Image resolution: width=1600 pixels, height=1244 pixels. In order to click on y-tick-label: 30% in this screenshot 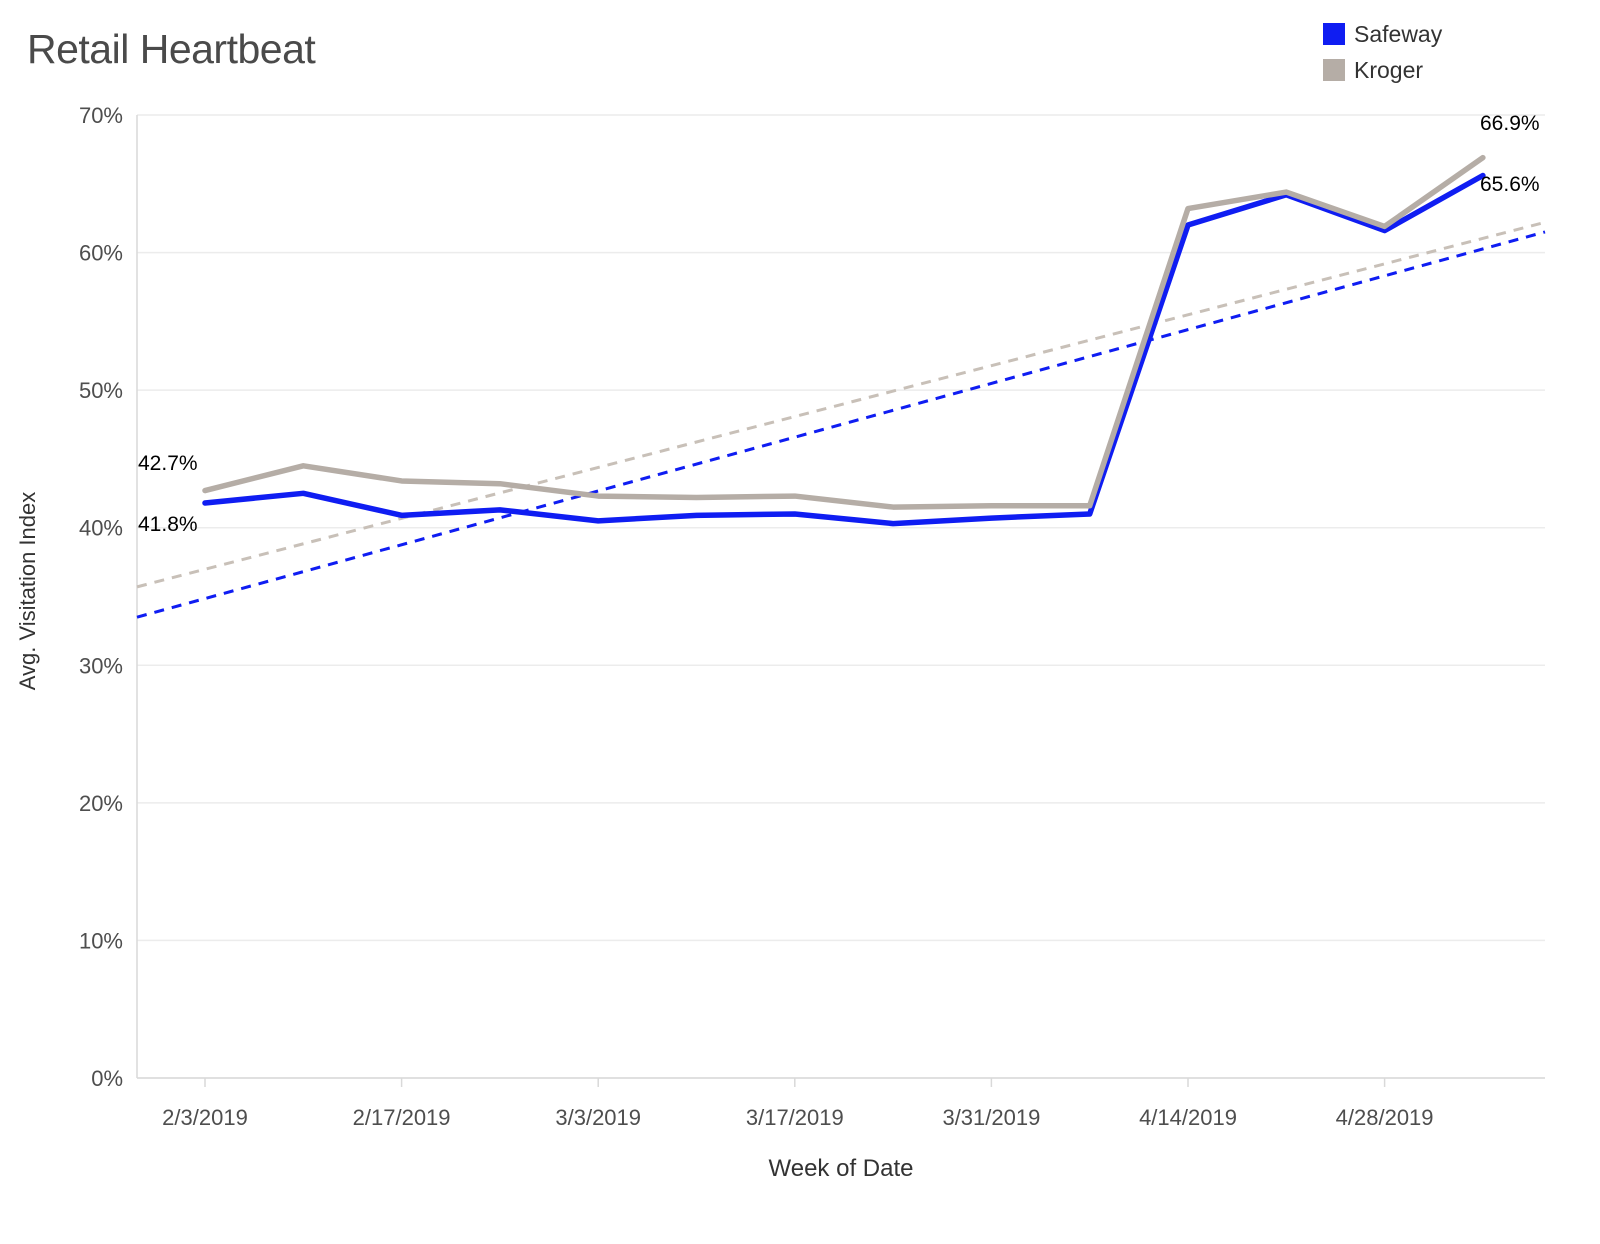, I will do `click(101, 665)`.